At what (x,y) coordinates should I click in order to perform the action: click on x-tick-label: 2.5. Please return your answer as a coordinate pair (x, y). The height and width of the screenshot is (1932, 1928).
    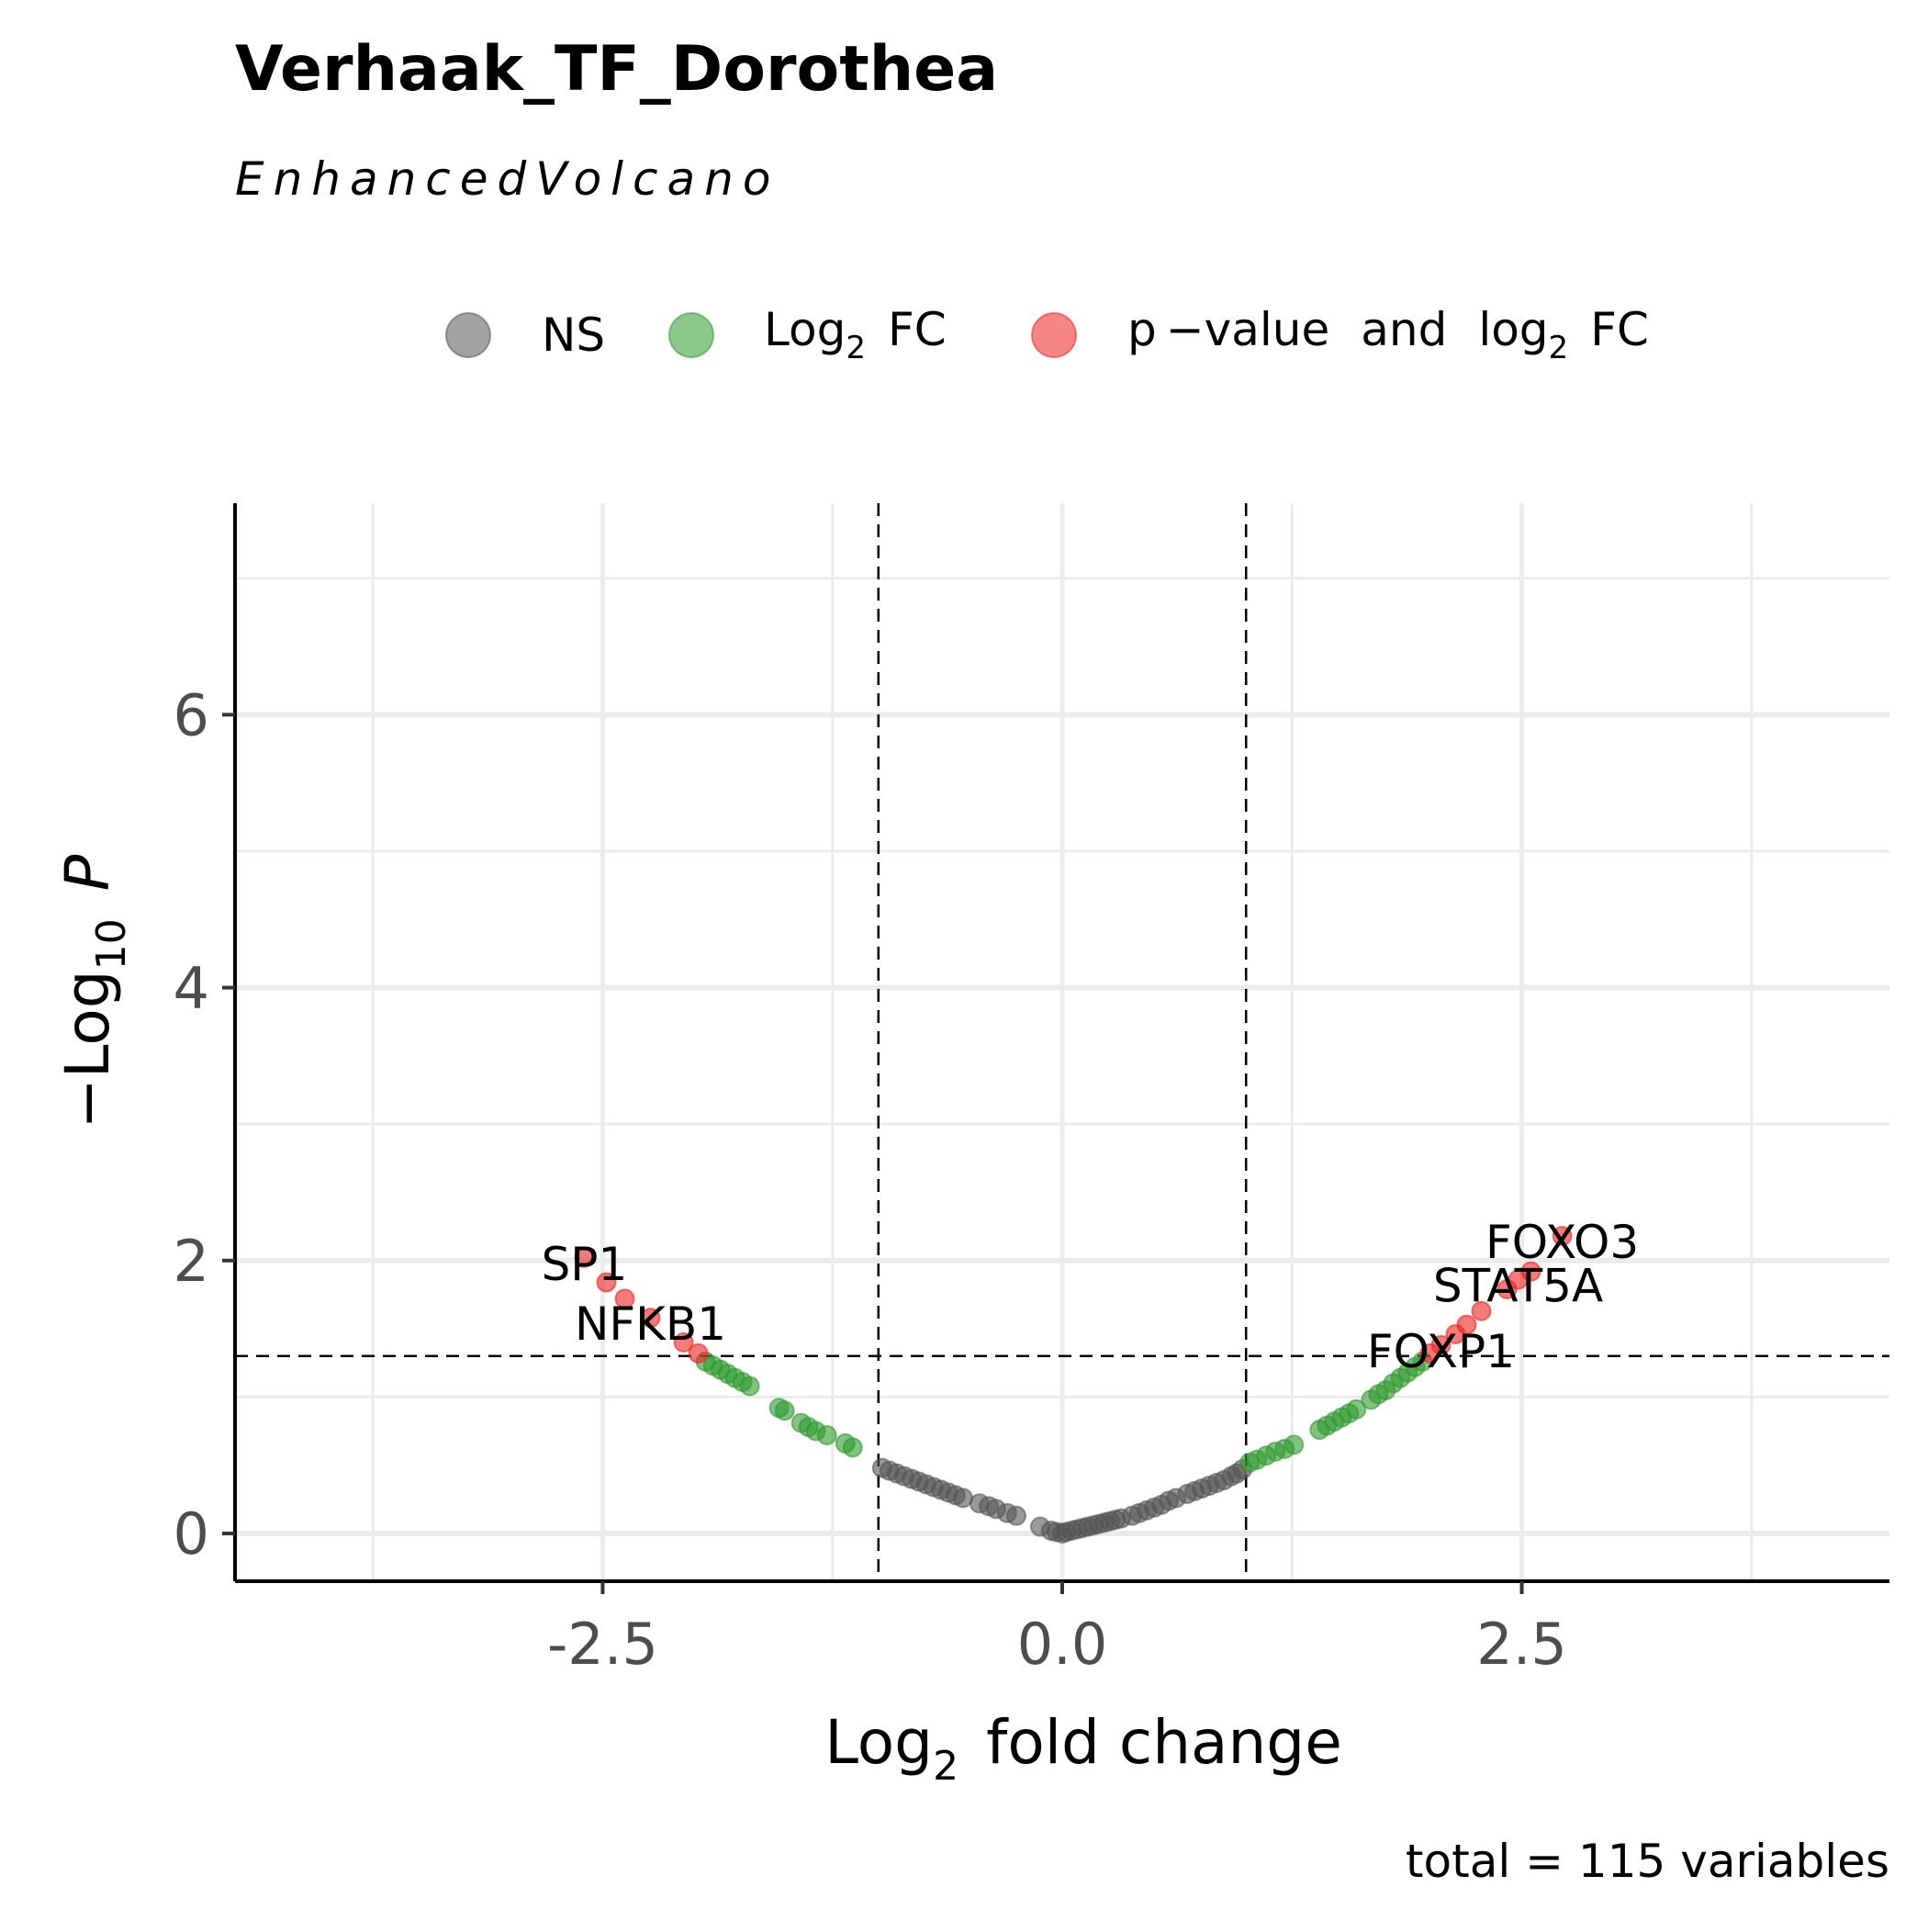
    Looking at the image, I should click on (1521, 1644).